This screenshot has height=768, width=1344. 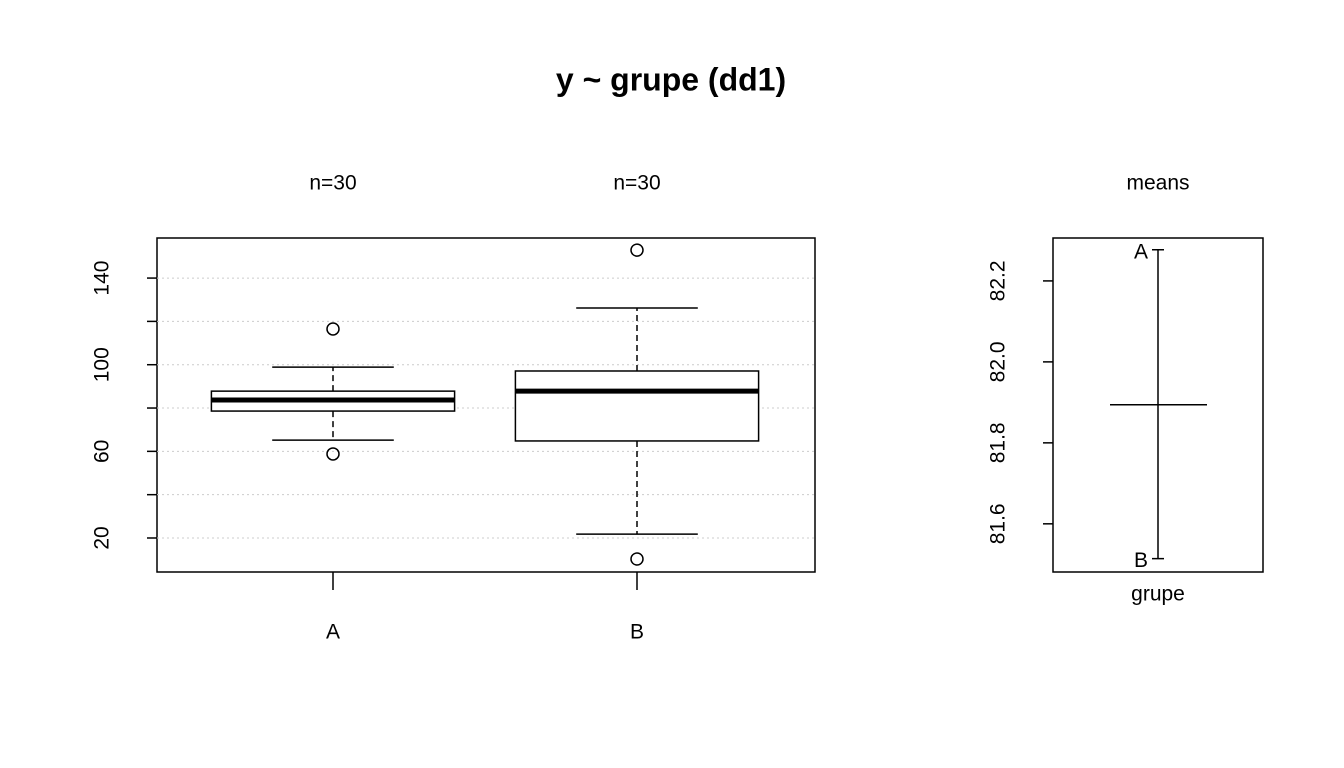 What do you see at coordinates (102, 278) in the screenshot?
I see `y-tick-label: 140` at bounding box center [102, 278].